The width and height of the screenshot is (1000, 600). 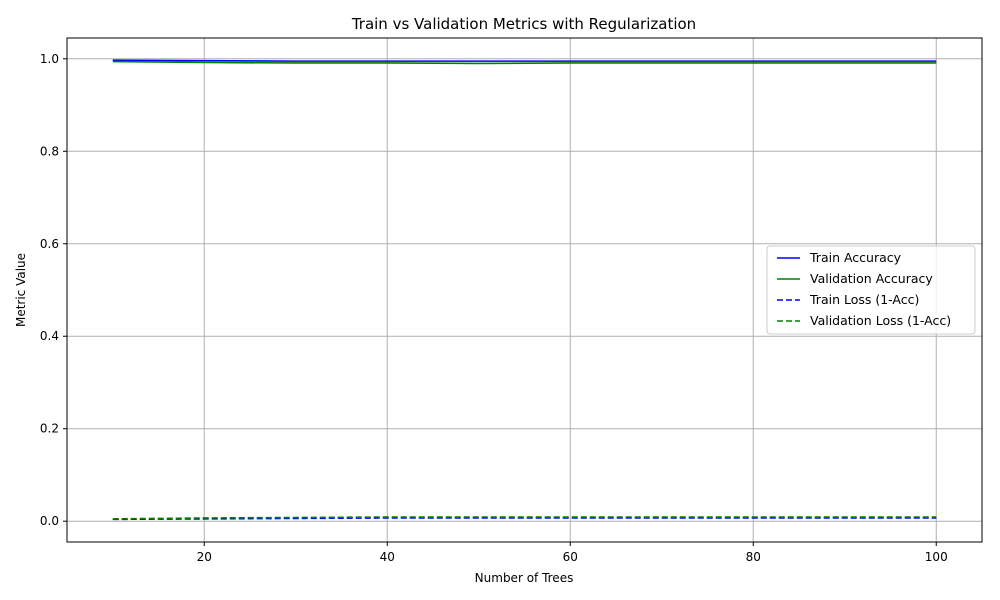 What do you see at coordinates (49, 521) in the screenshot?
I see `y-tick-label: 0.0` at bounding box center [49, 521].